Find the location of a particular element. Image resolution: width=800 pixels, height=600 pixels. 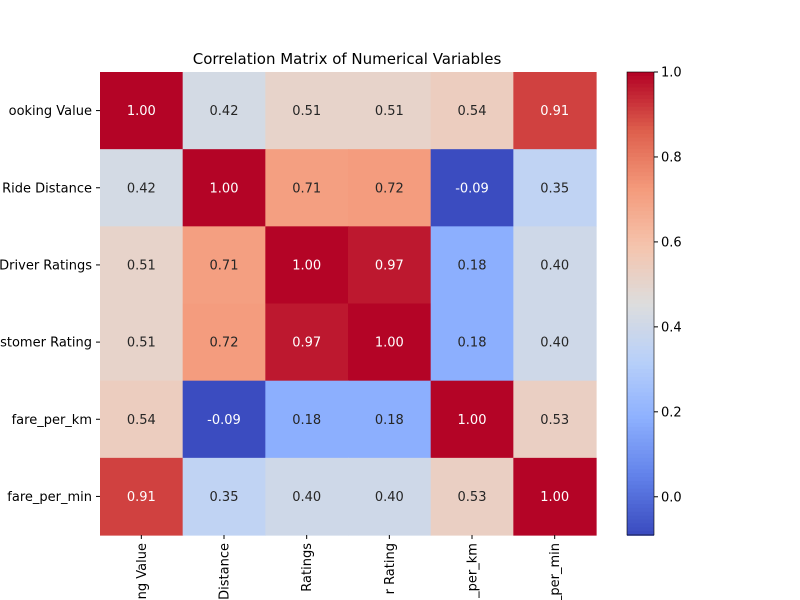

colorbar-tick-label: 1.0 is located at coordinates (671, 73).